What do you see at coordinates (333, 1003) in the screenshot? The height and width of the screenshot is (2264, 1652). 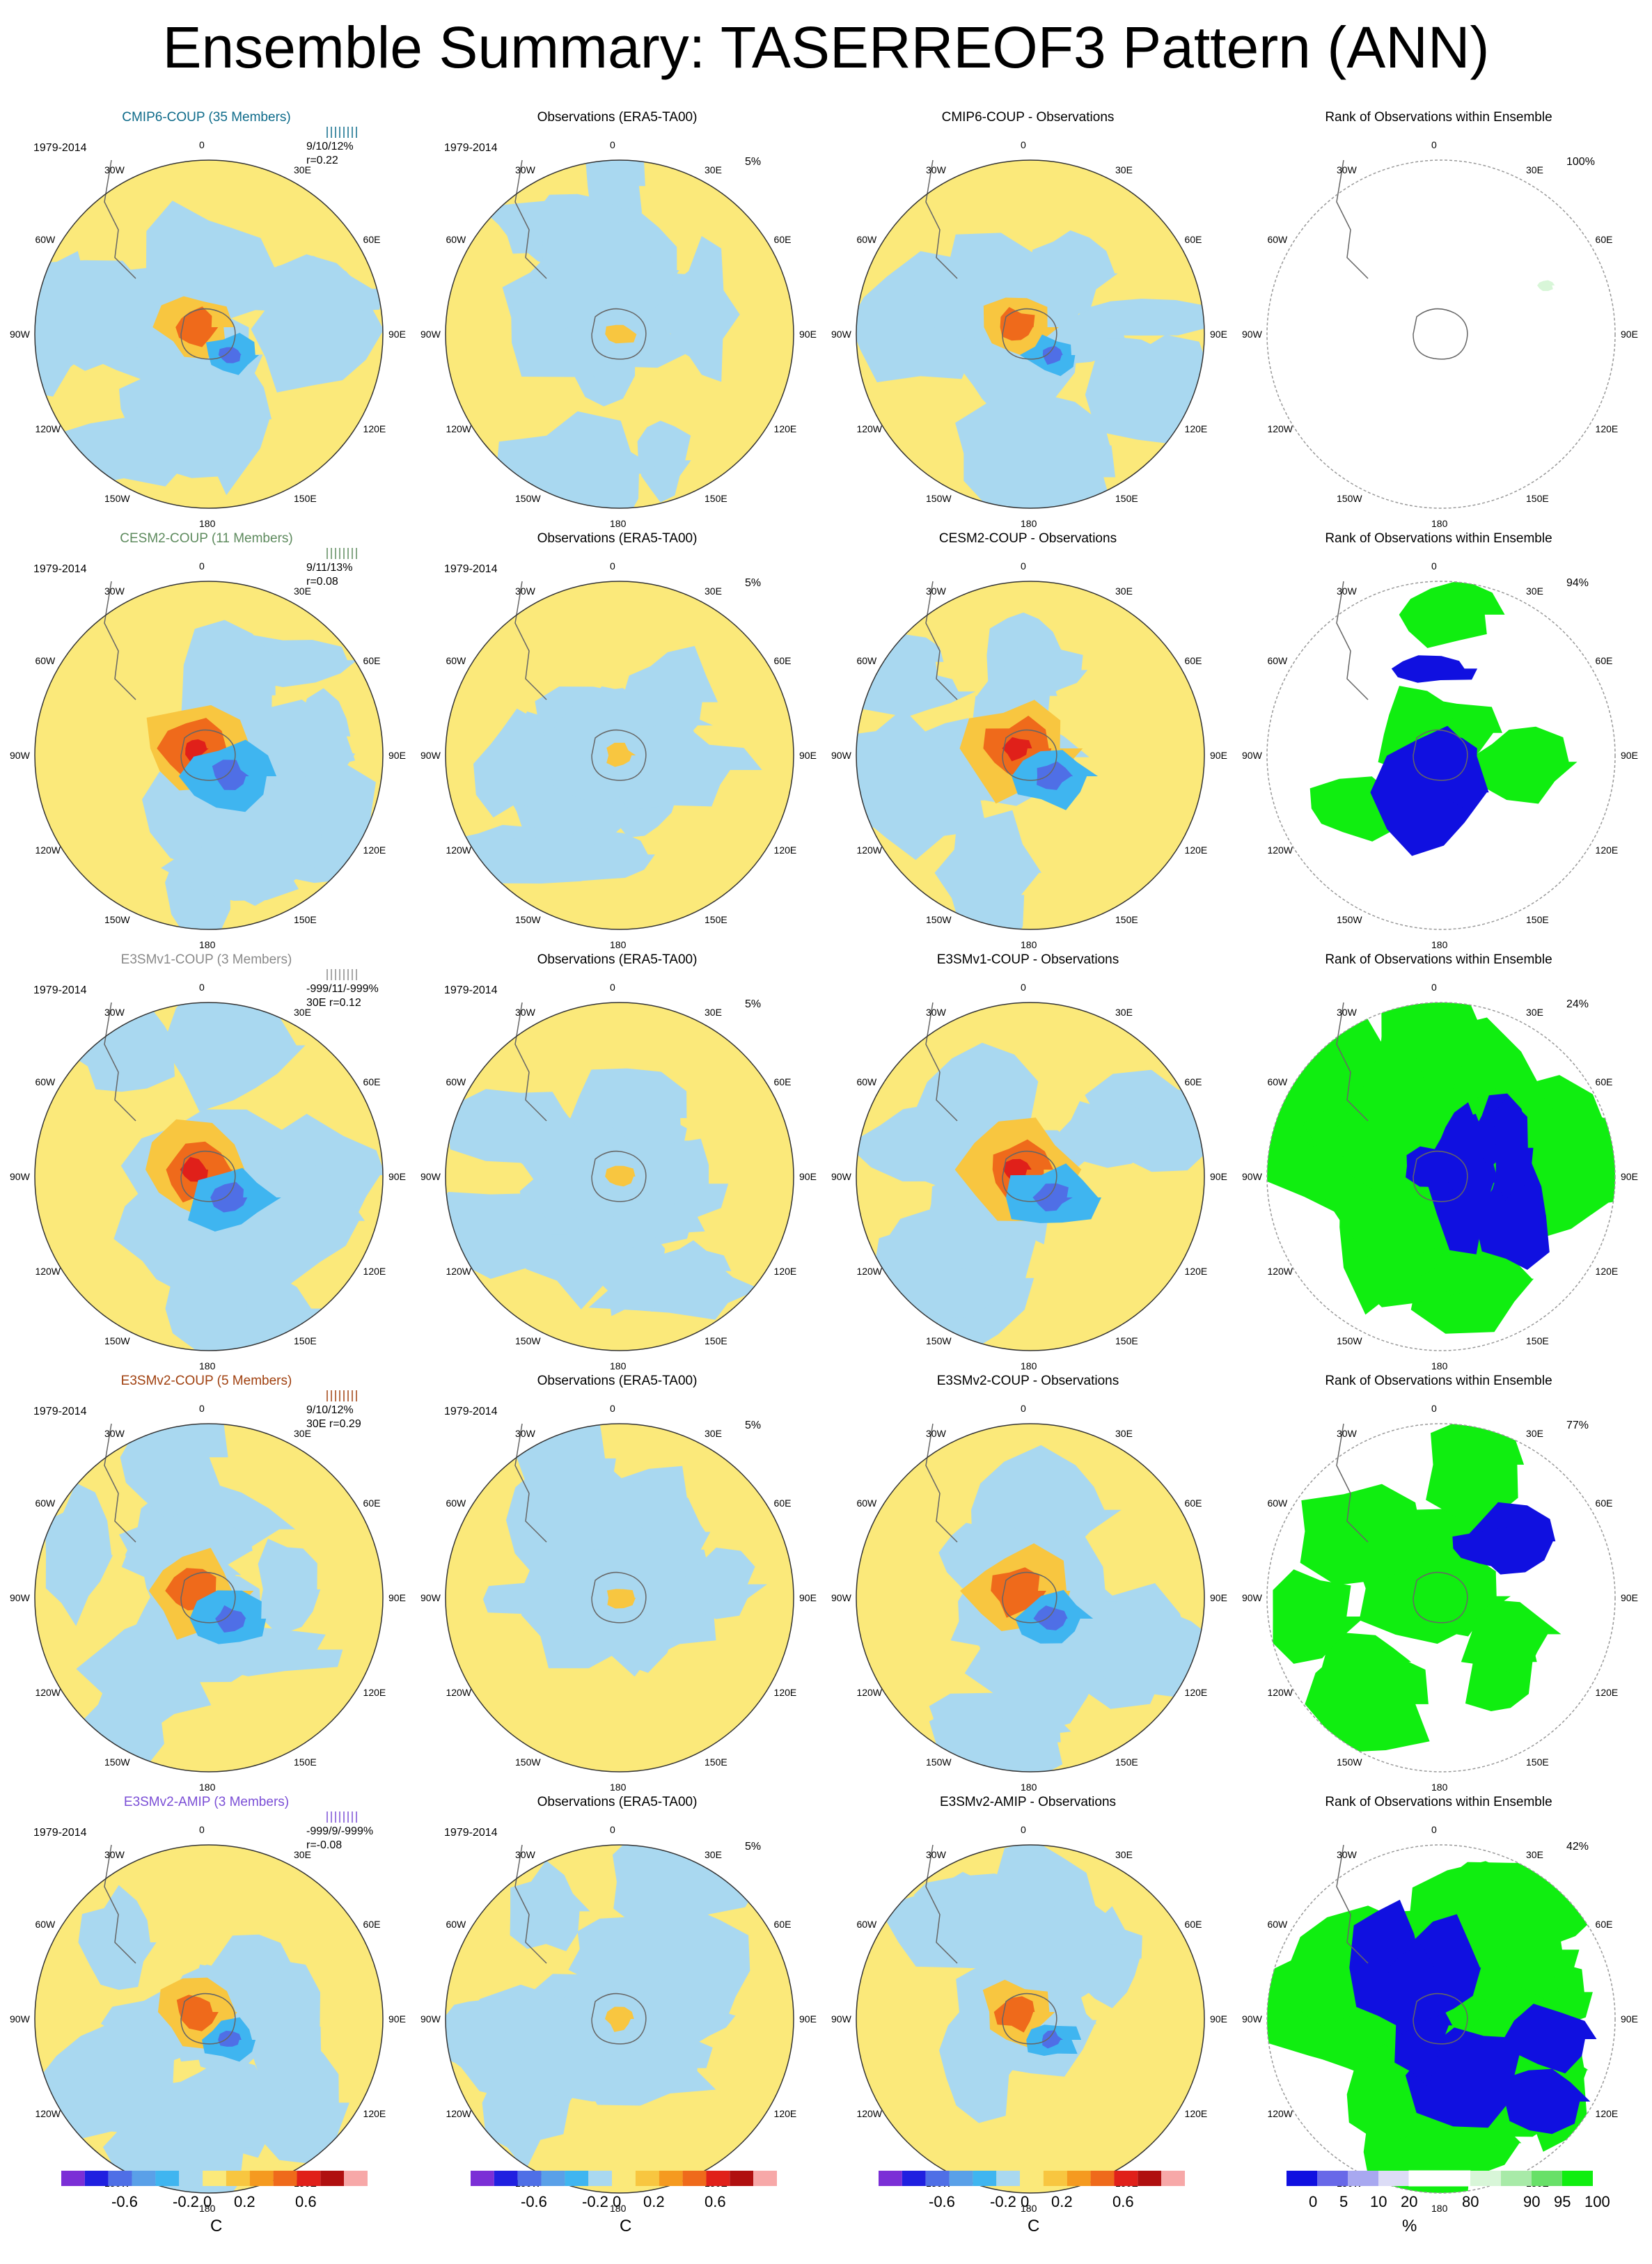 I see `correlation-label: 30E r=0.12` at bounding box center [333, 1003].